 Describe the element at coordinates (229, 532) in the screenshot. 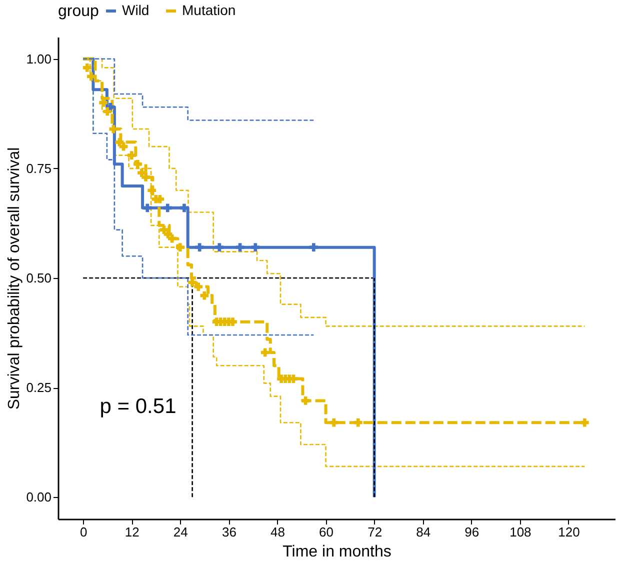

I see `x-tick-label: 36` at that location.